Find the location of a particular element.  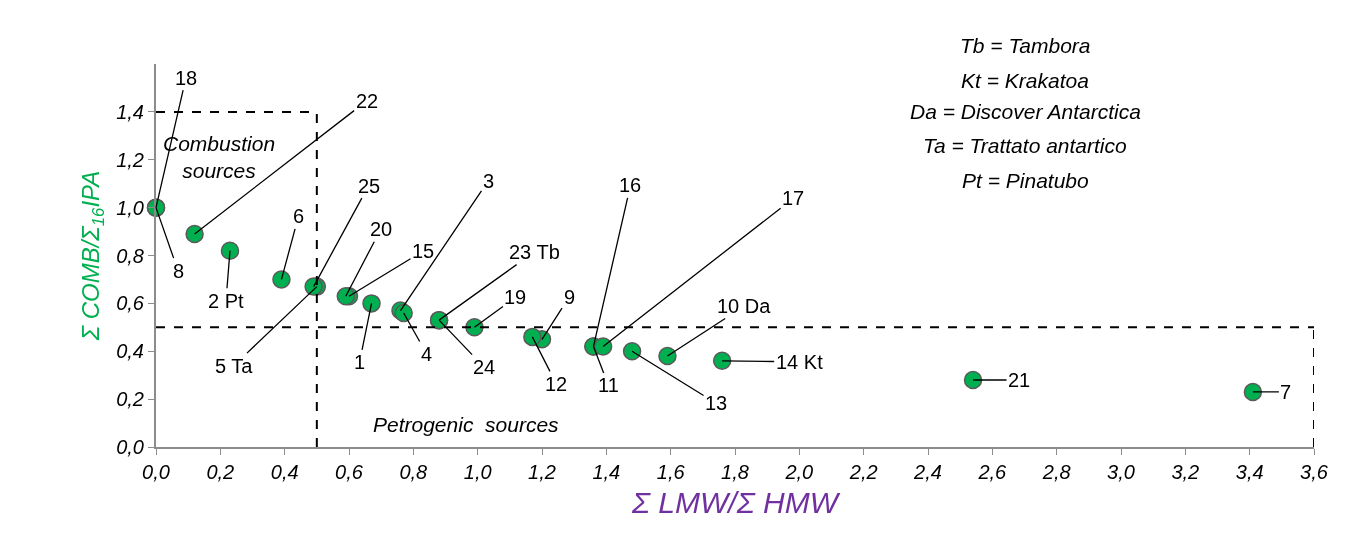

annotation: 5 Ta is located at coordinates (234, 366).